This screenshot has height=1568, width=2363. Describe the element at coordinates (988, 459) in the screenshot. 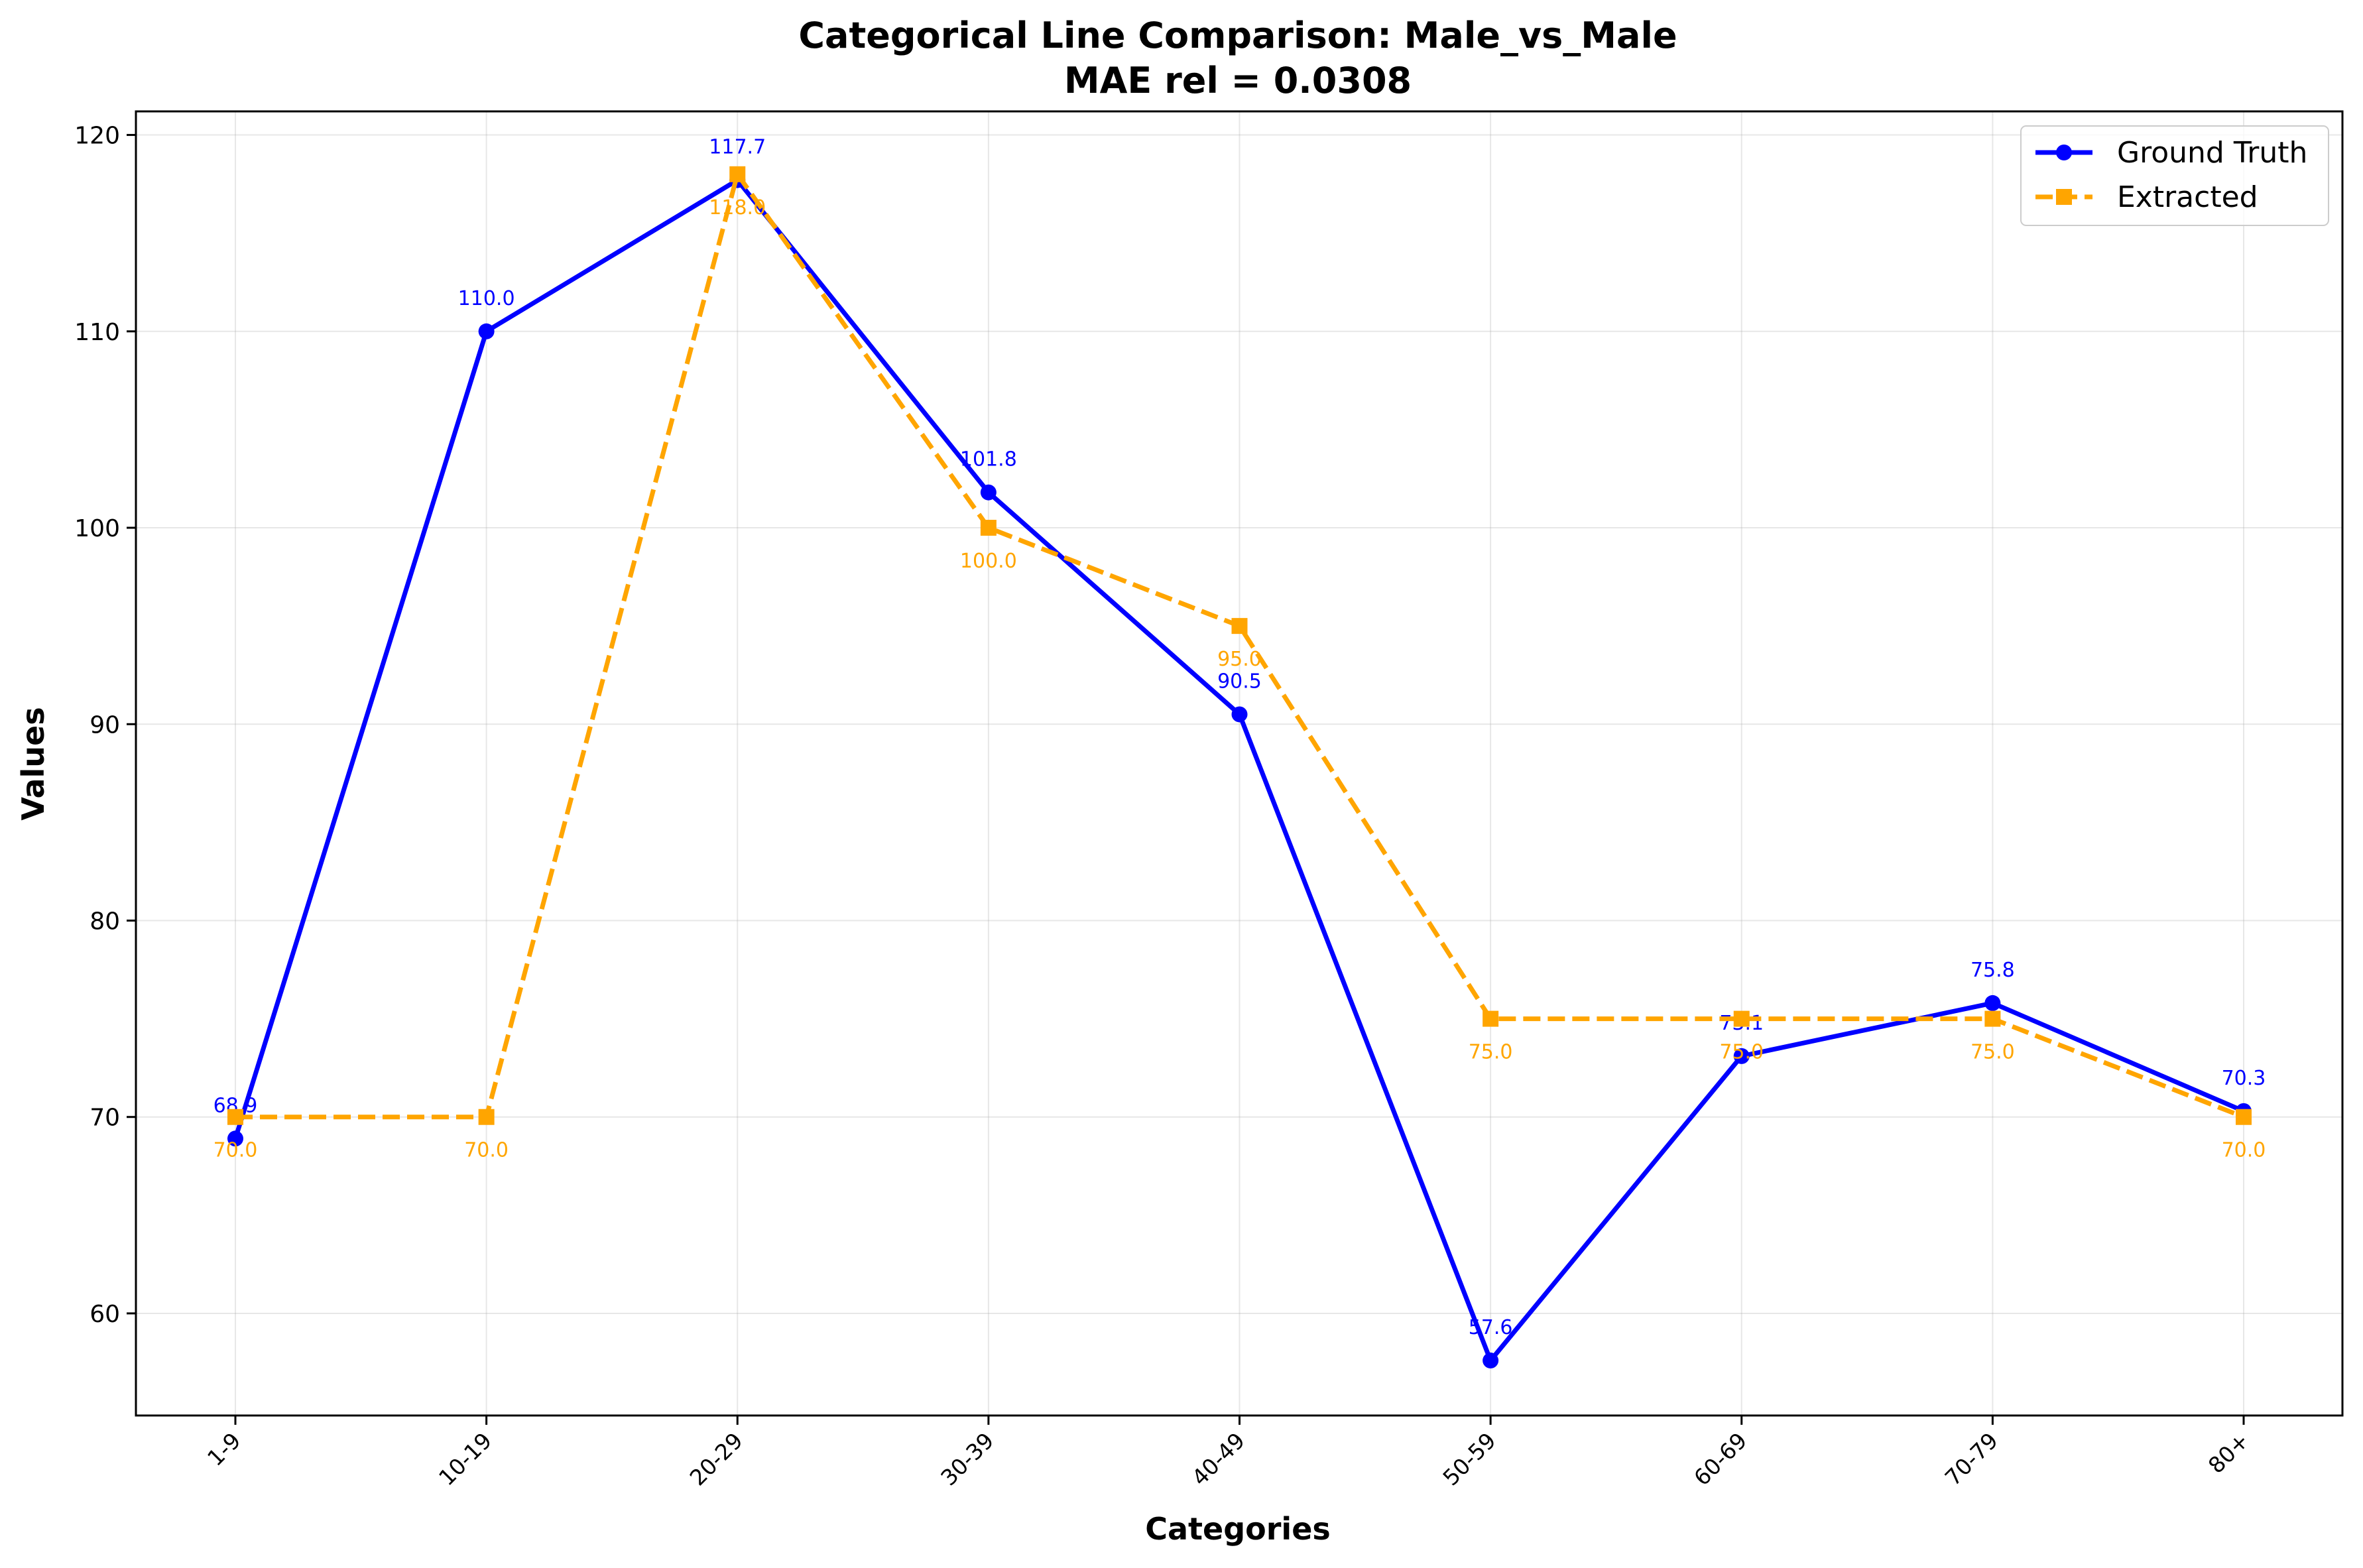

I see `data-label: 101.8` at that location.